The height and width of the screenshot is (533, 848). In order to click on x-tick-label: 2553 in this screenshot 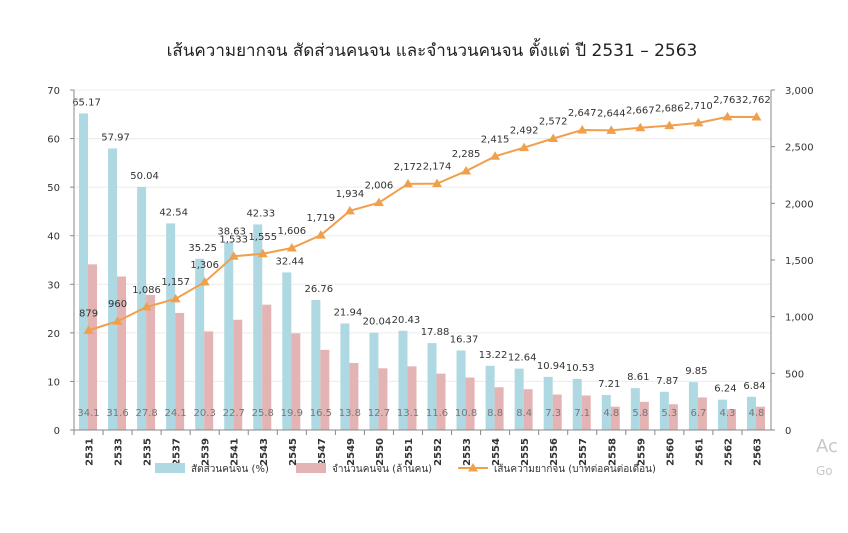, I will do `click(467, 452)`.